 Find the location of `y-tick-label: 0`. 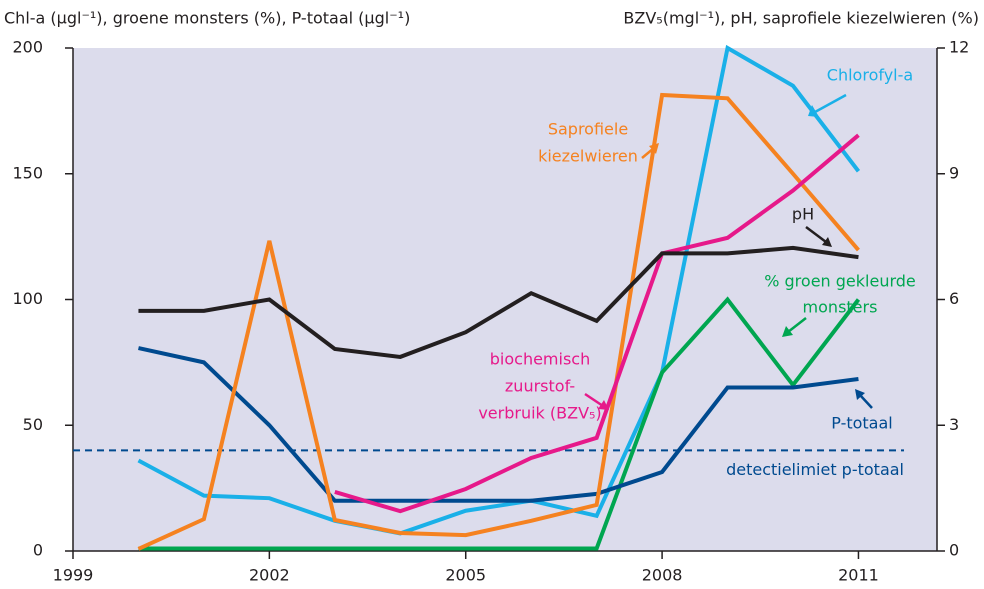

y-tick-label: 0 is located at coordinates (38, 550).